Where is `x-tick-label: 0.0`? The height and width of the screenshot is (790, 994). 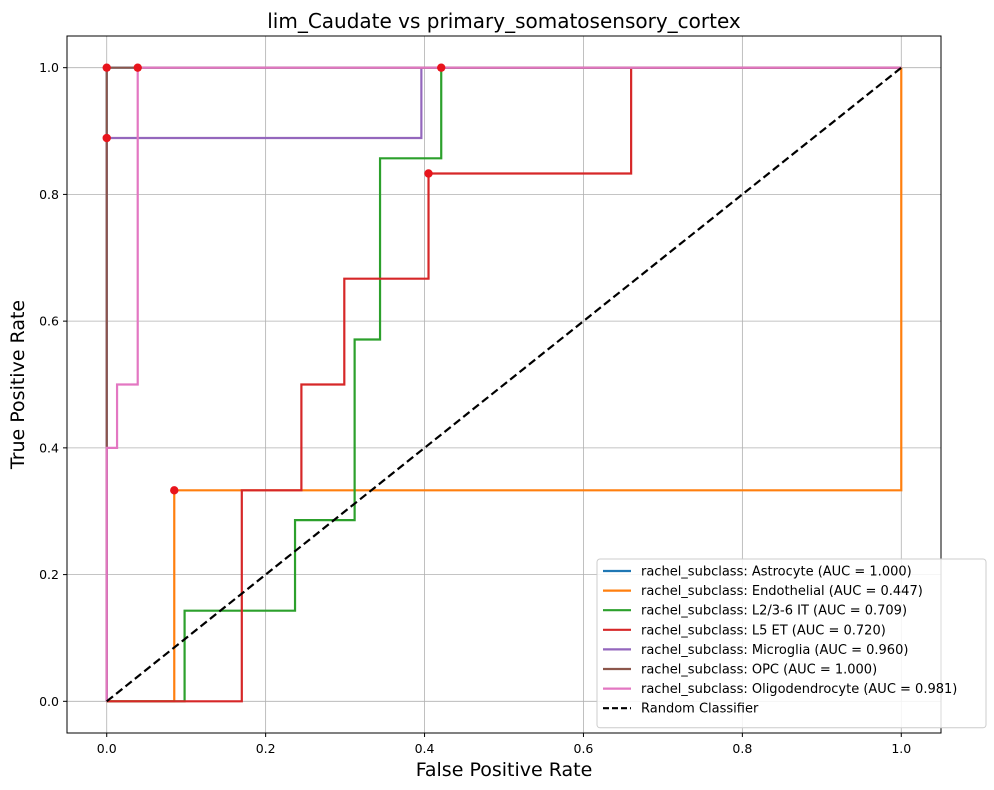 x-tick-label: 0.0 is located at coordinates (107, 748).